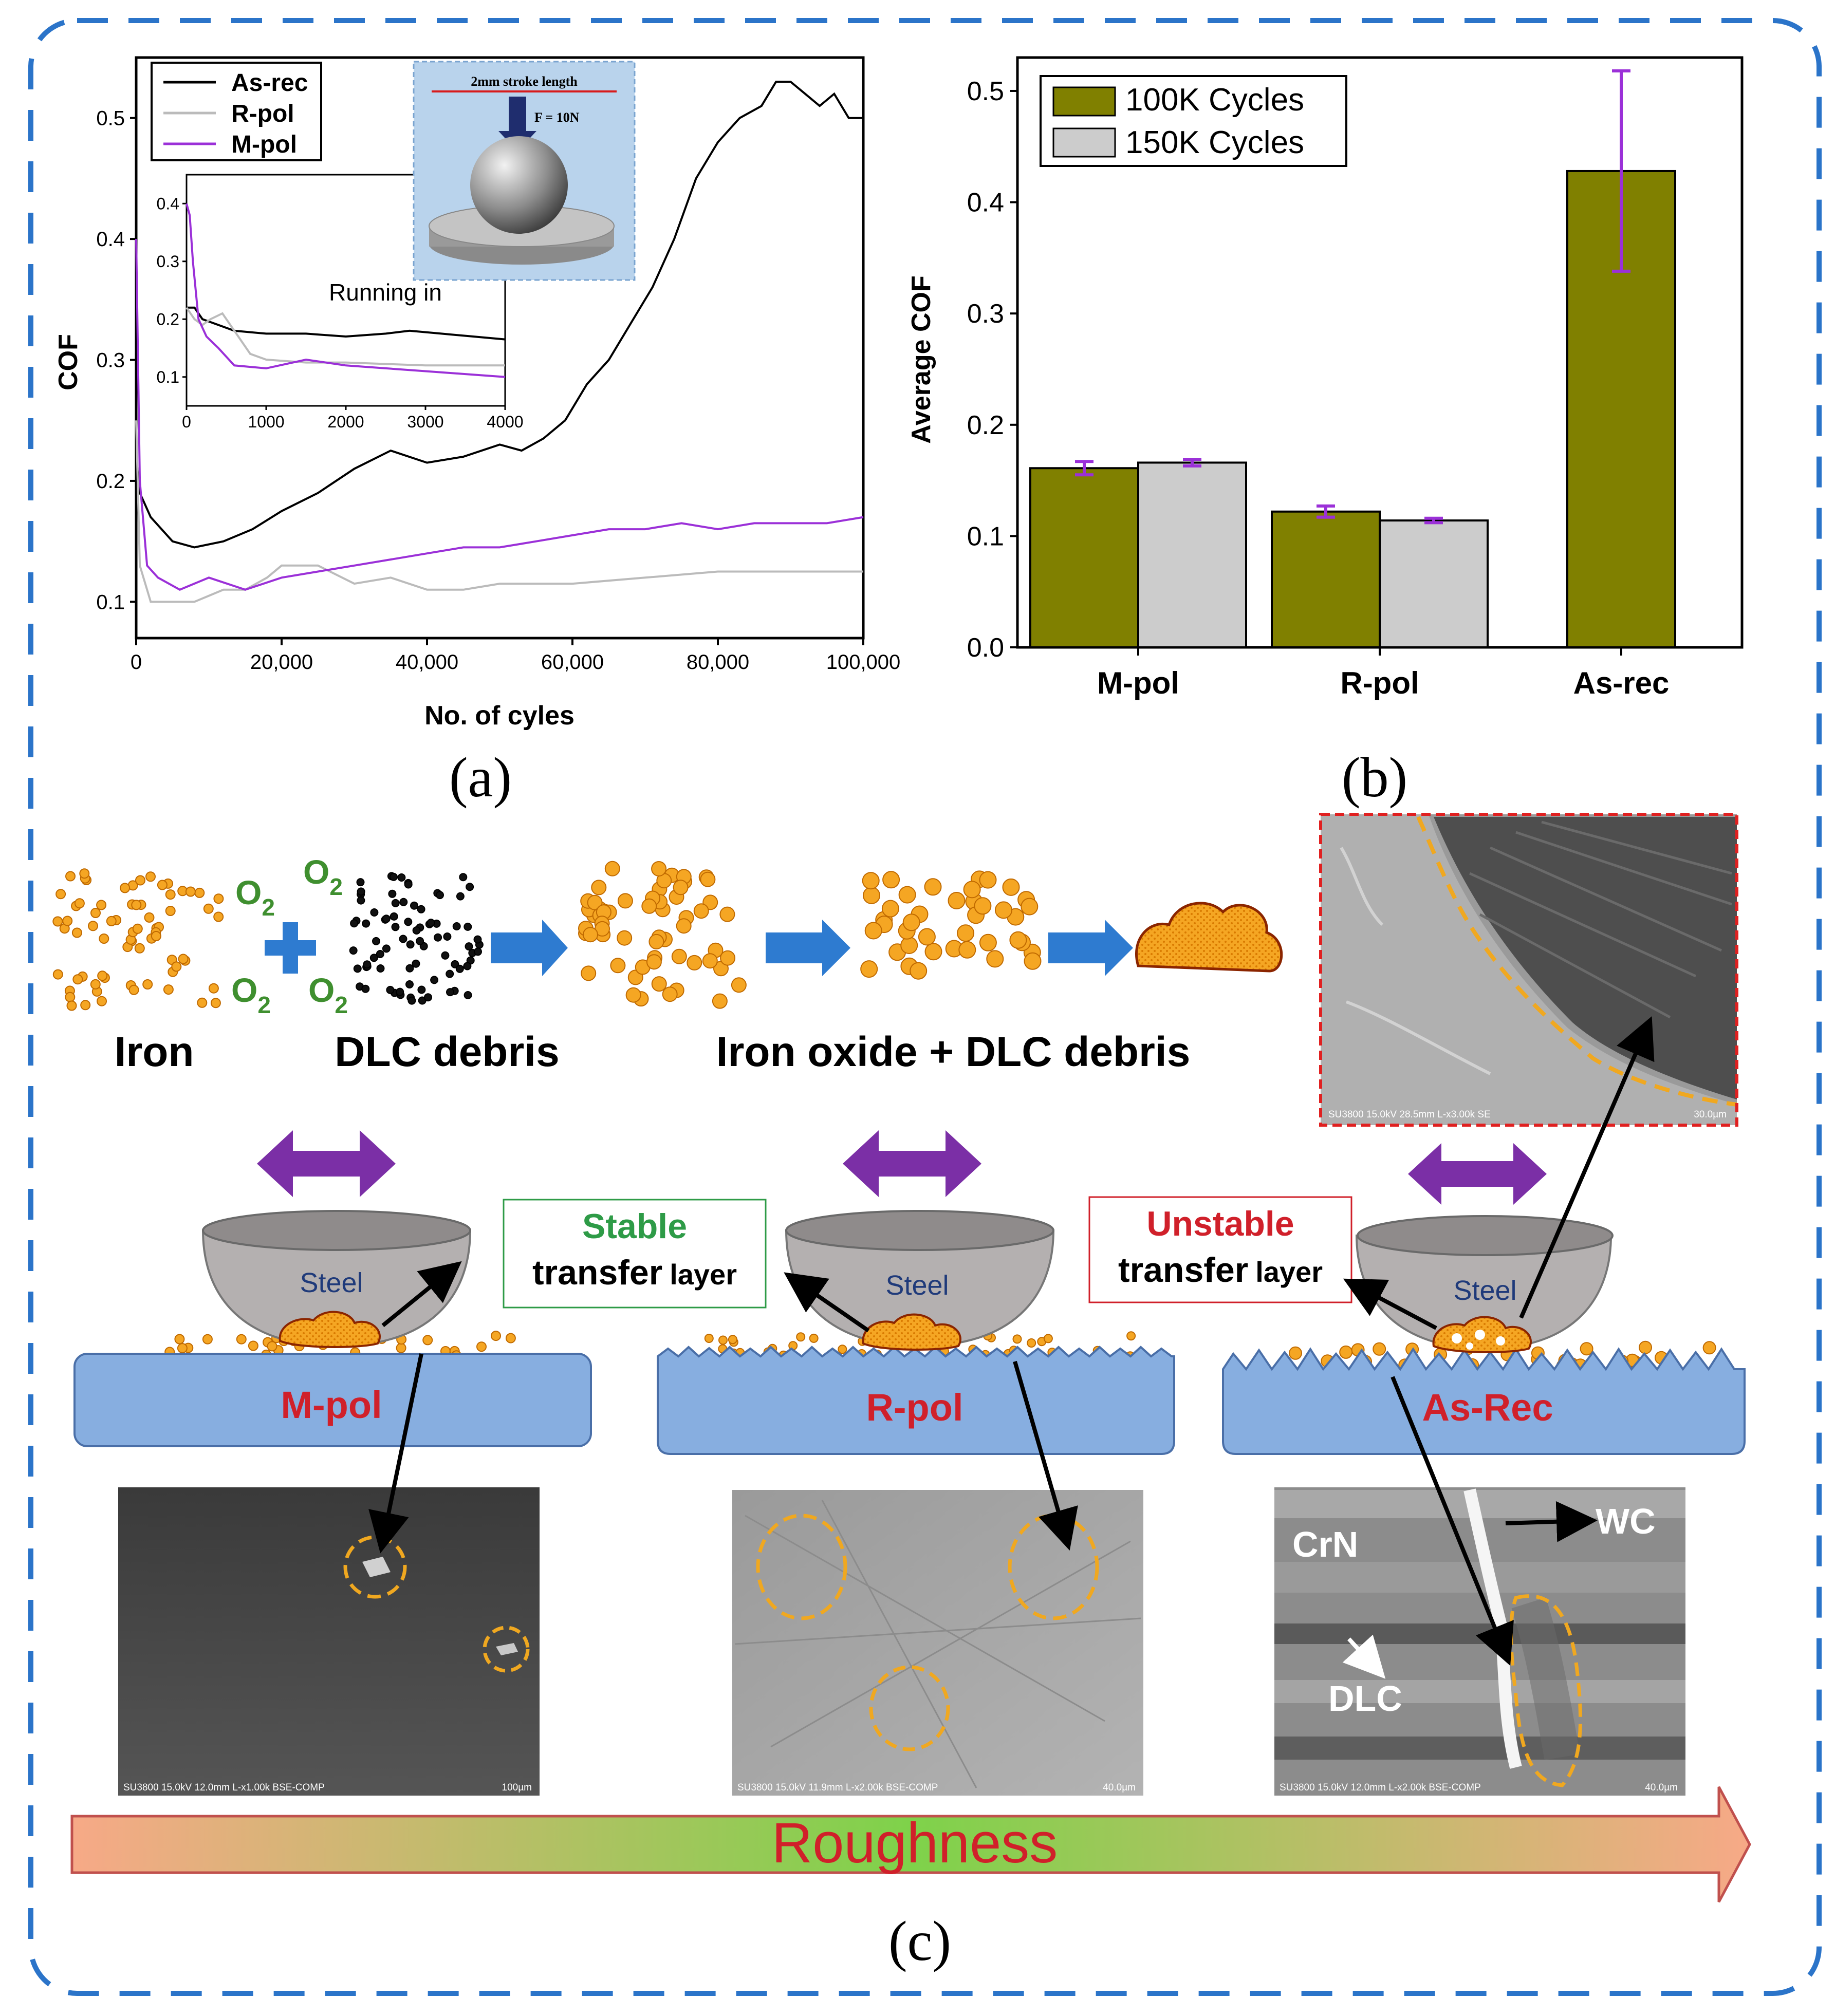  What do you see at coordinates (330, 1329) in the screenshot?
I see `transfer-layer-m-pol` at bounding box center [330, 1329].